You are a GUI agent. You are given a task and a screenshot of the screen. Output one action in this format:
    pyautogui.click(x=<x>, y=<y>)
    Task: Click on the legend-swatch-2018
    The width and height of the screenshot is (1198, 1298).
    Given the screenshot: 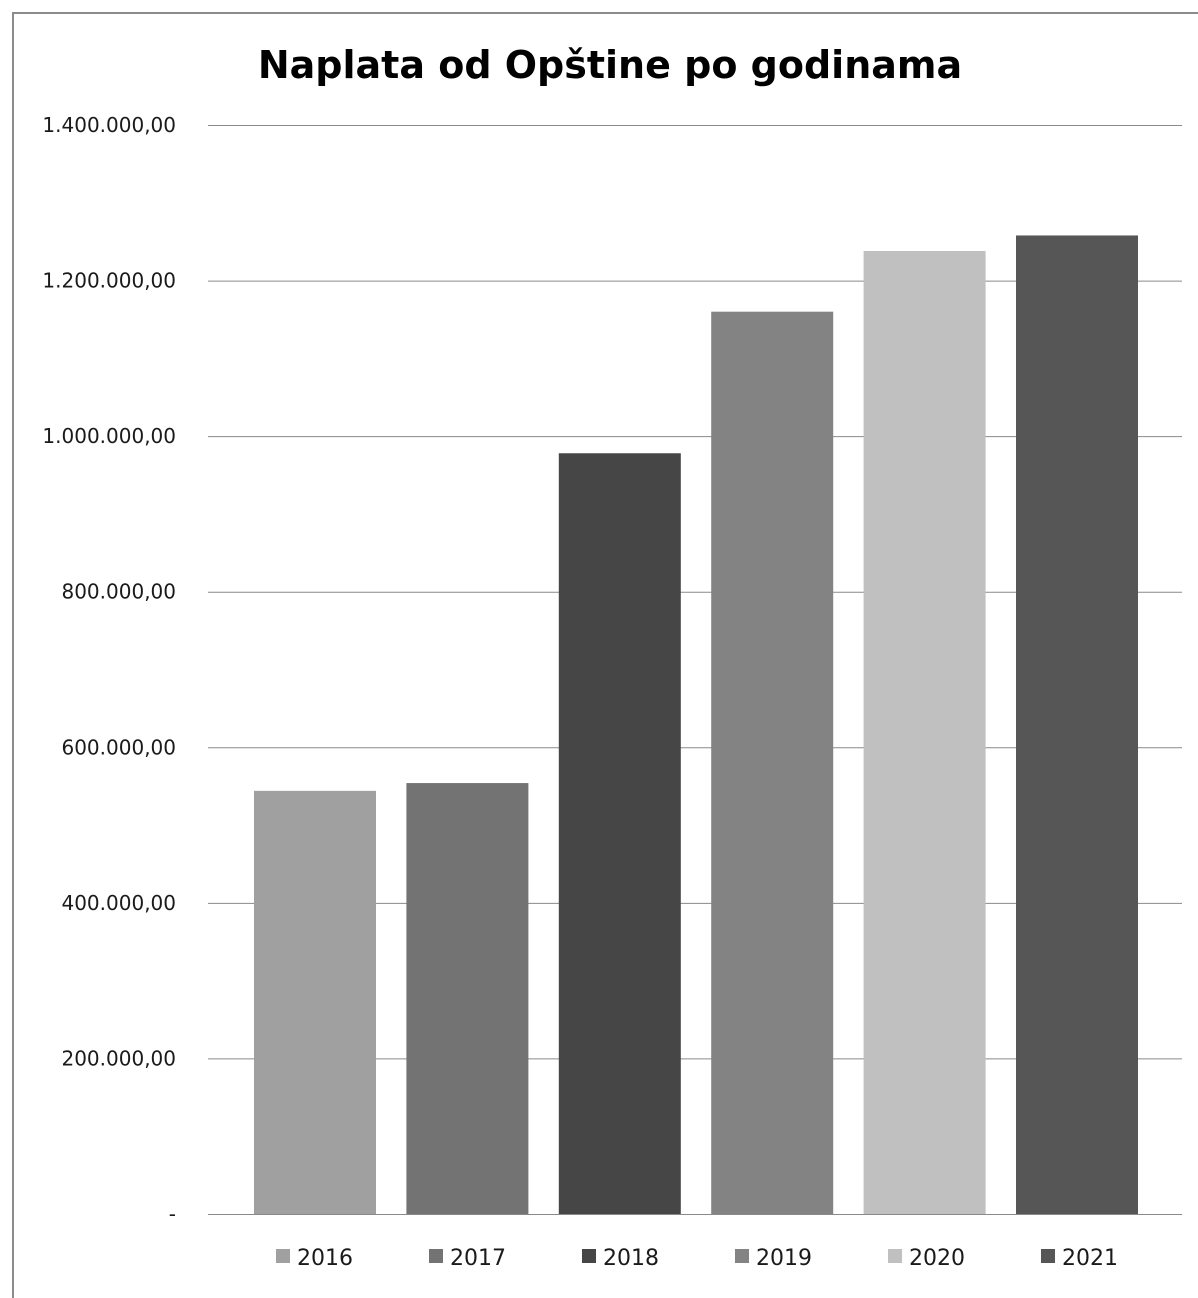 What is the action you would take?
    pyautogui.click(x=589, y=1256)
    